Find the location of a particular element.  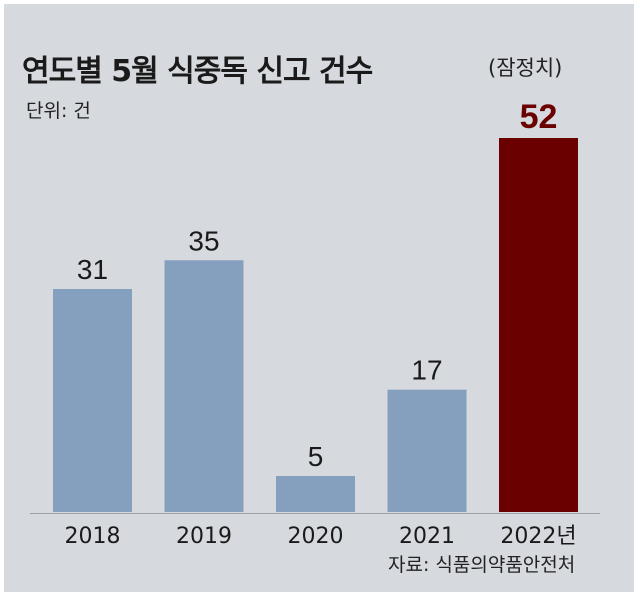

source-note: 자료: 식품의약품안전처 is located at coordinates (482, 565).